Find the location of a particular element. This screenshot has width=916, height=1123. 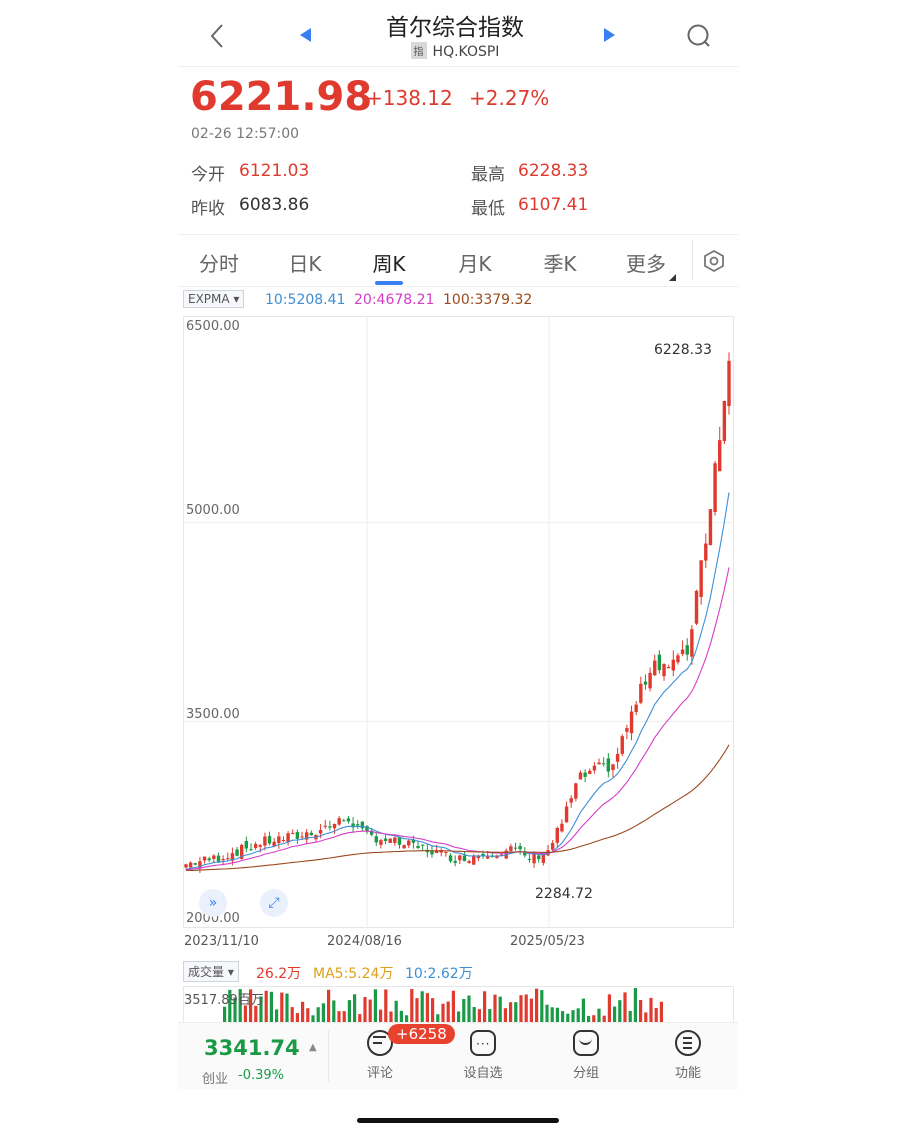

tab-more: 更多 is located at coordinates (646, 264).